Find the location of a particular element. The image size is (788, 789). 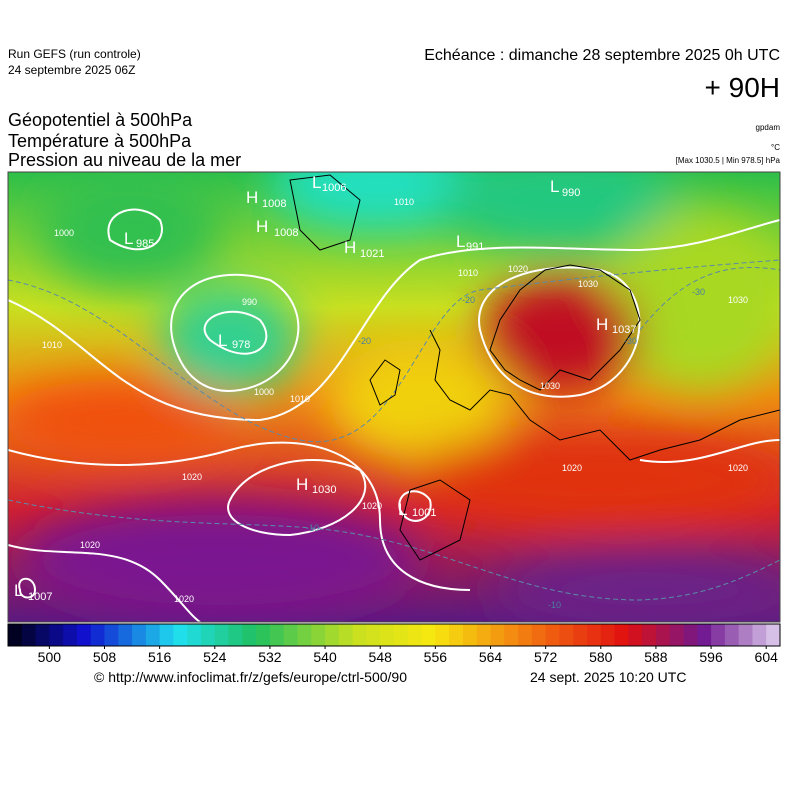

colorbar-tick-label: 572 is located at coordinates (546, 657).